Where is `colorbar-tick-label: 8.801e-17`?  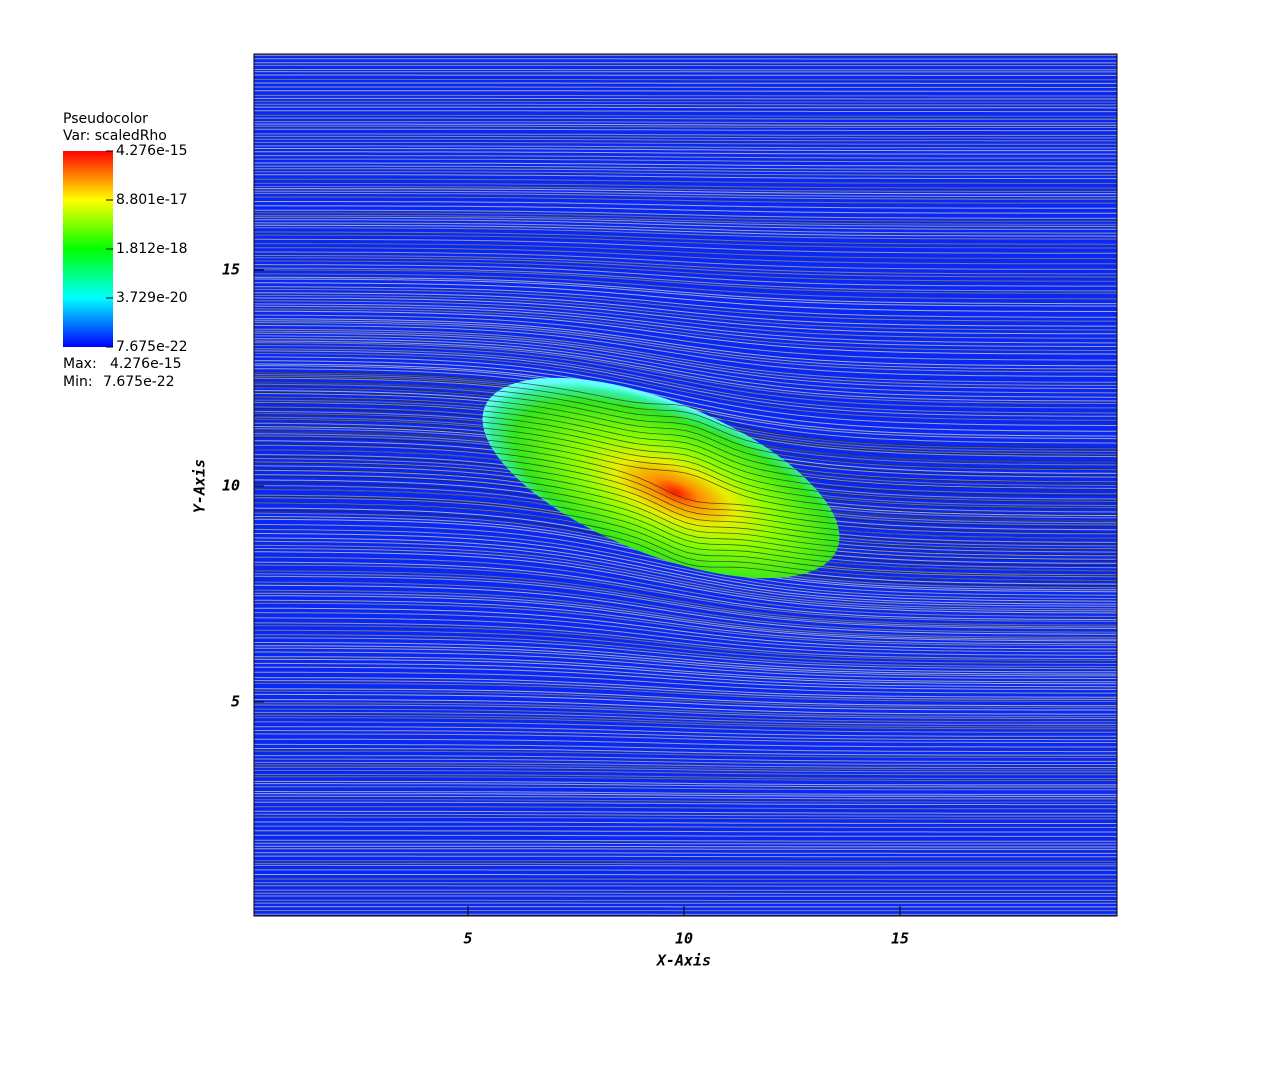
colorbar-tick-label: 8.801e-17 is located at coordinates (152, 200).